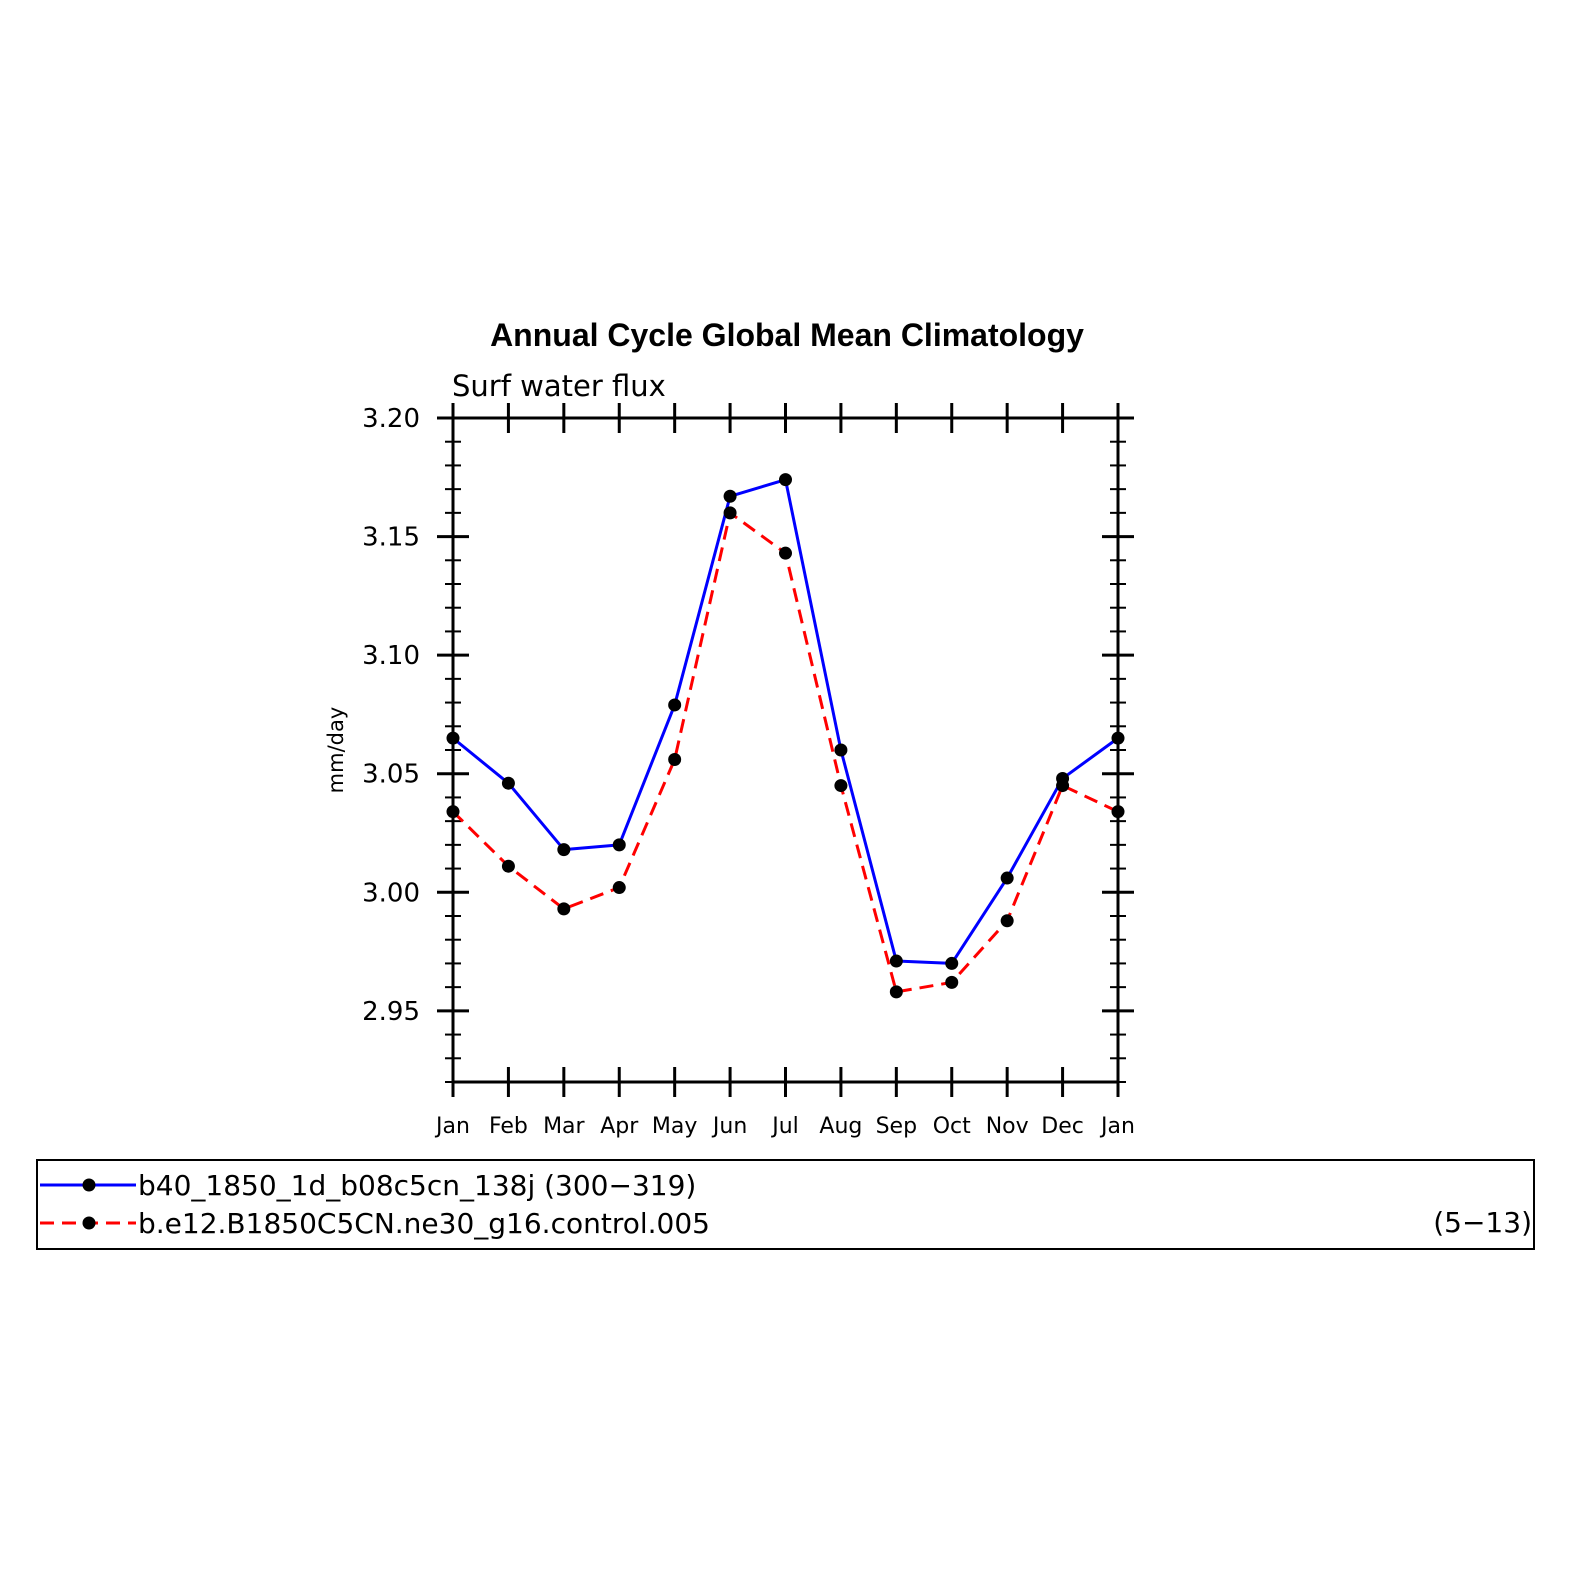 The image size is (1575, 1575). What do you see at coordinates (564, 1126) in the screenshot?
I see `x-tick-label: Mar` at bounding box center [564, 1126].